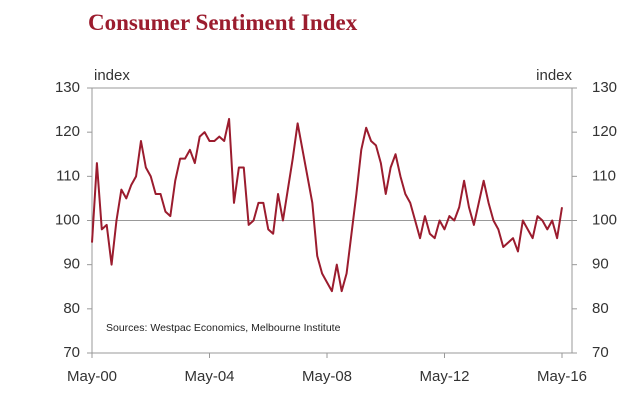 This screenshot has width=642, height=416. What do you see at coordinates (71, 264) in the screenshot?
I see `y-tick-label: 90` at bounding box center [71, 264].